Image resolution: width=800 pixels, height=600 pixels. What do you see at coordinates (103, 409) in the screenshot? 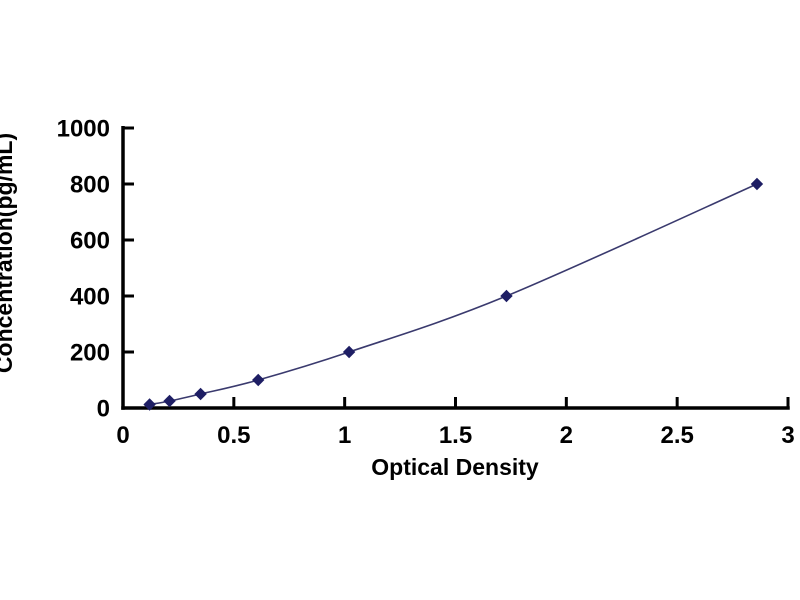
I see `y-tick-label: 0` at bounding box center [103, 409].